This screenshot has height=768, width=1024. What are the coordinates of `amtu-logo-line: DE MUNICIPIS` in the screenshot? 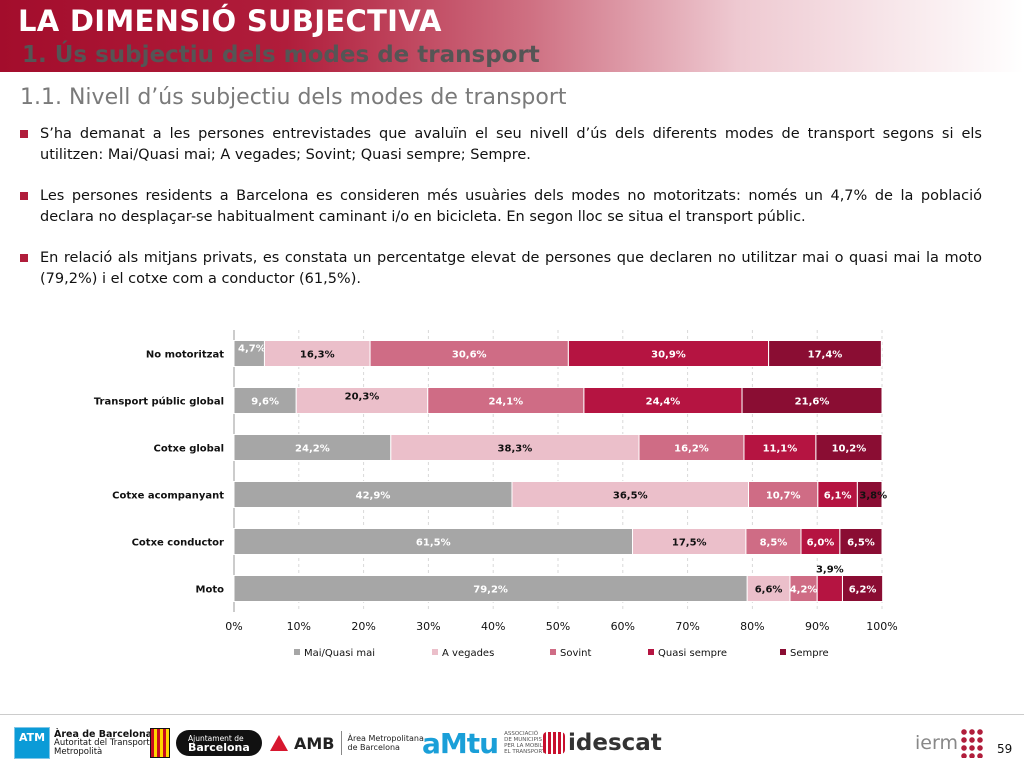 It's located at (523, 740).